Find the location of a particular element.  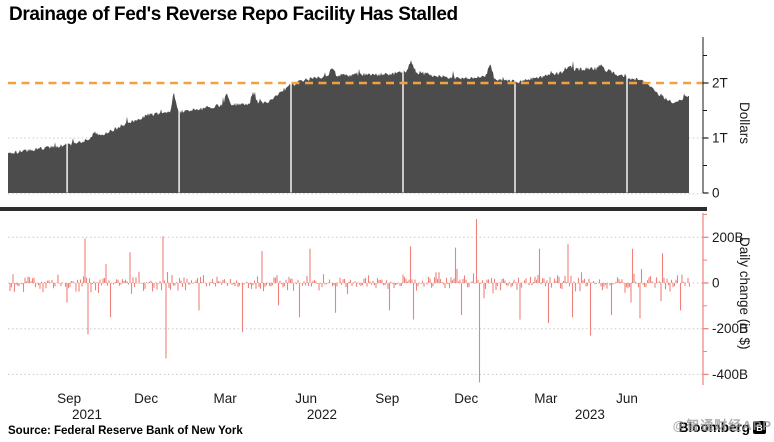

year-label: 2023 is located at coordinates (590, 414).